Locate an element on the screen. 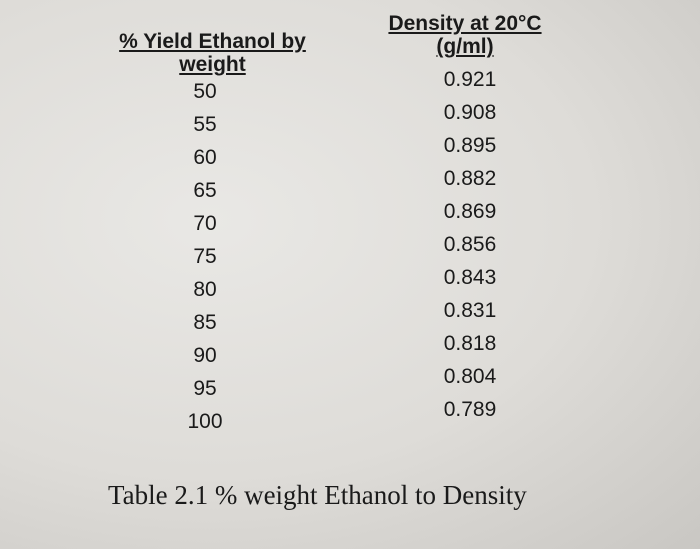 The image size is (700, 549). yield-cell: 85 is located at coordinates (205, 322).